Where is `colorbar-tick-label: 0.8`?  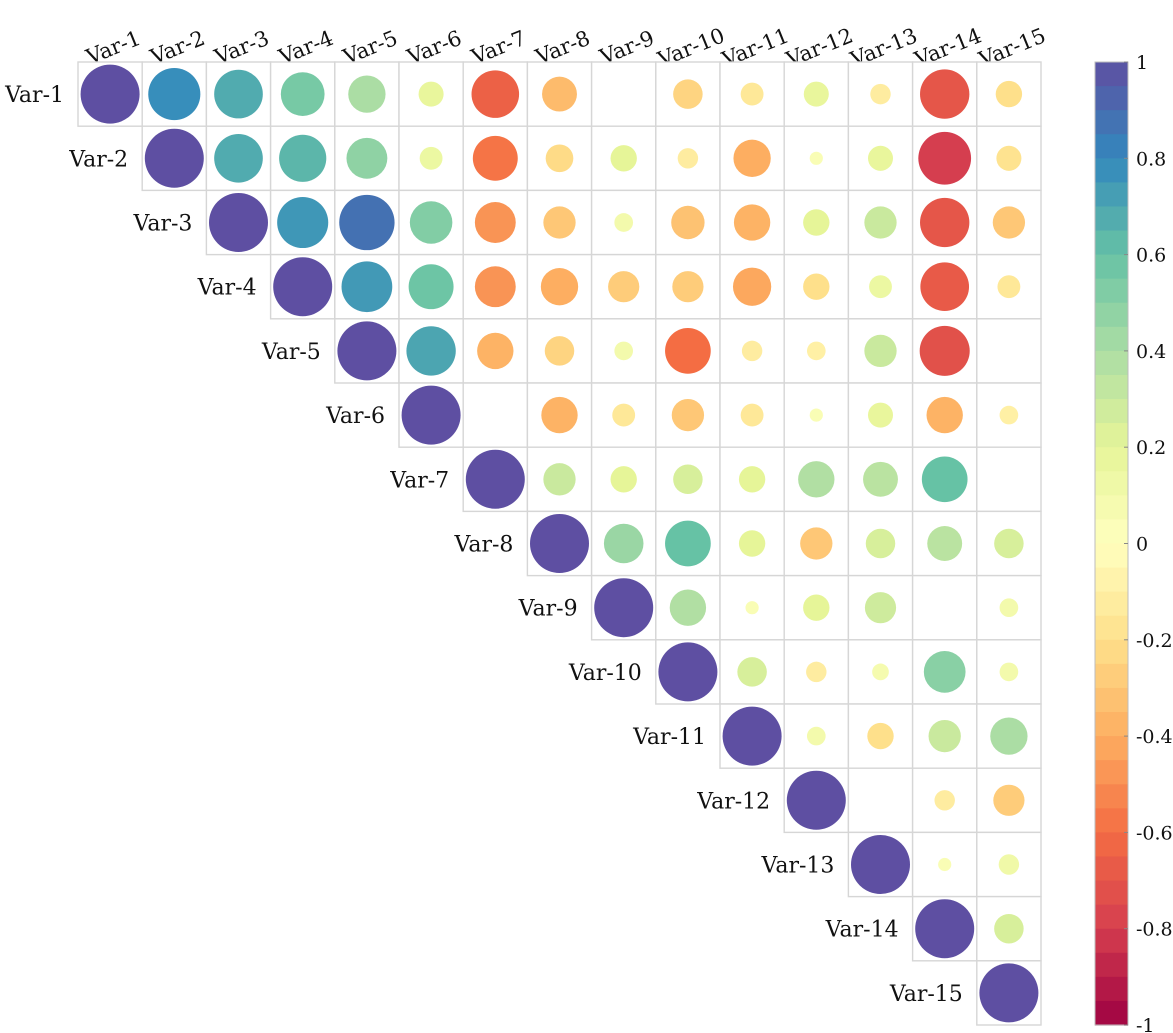
colorbar-tick-label: 0.8 is located at coordinates (1151, 159).